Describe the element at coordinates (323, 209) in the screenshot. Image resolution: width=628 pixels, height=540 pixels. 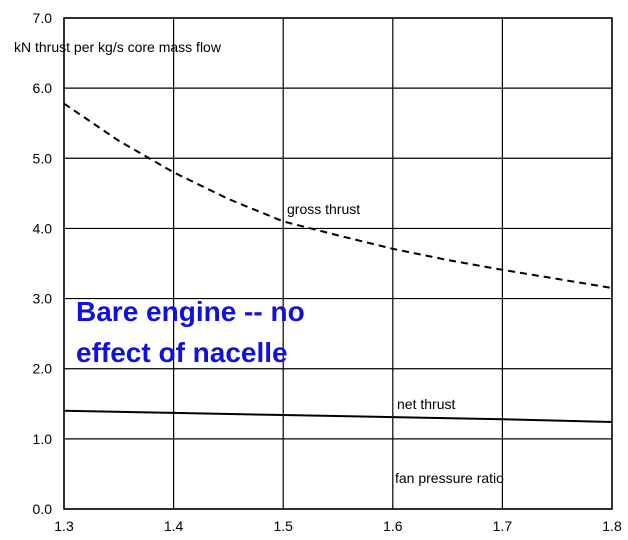
I see `series-label-gross-thrust: gross thrust` at that location.